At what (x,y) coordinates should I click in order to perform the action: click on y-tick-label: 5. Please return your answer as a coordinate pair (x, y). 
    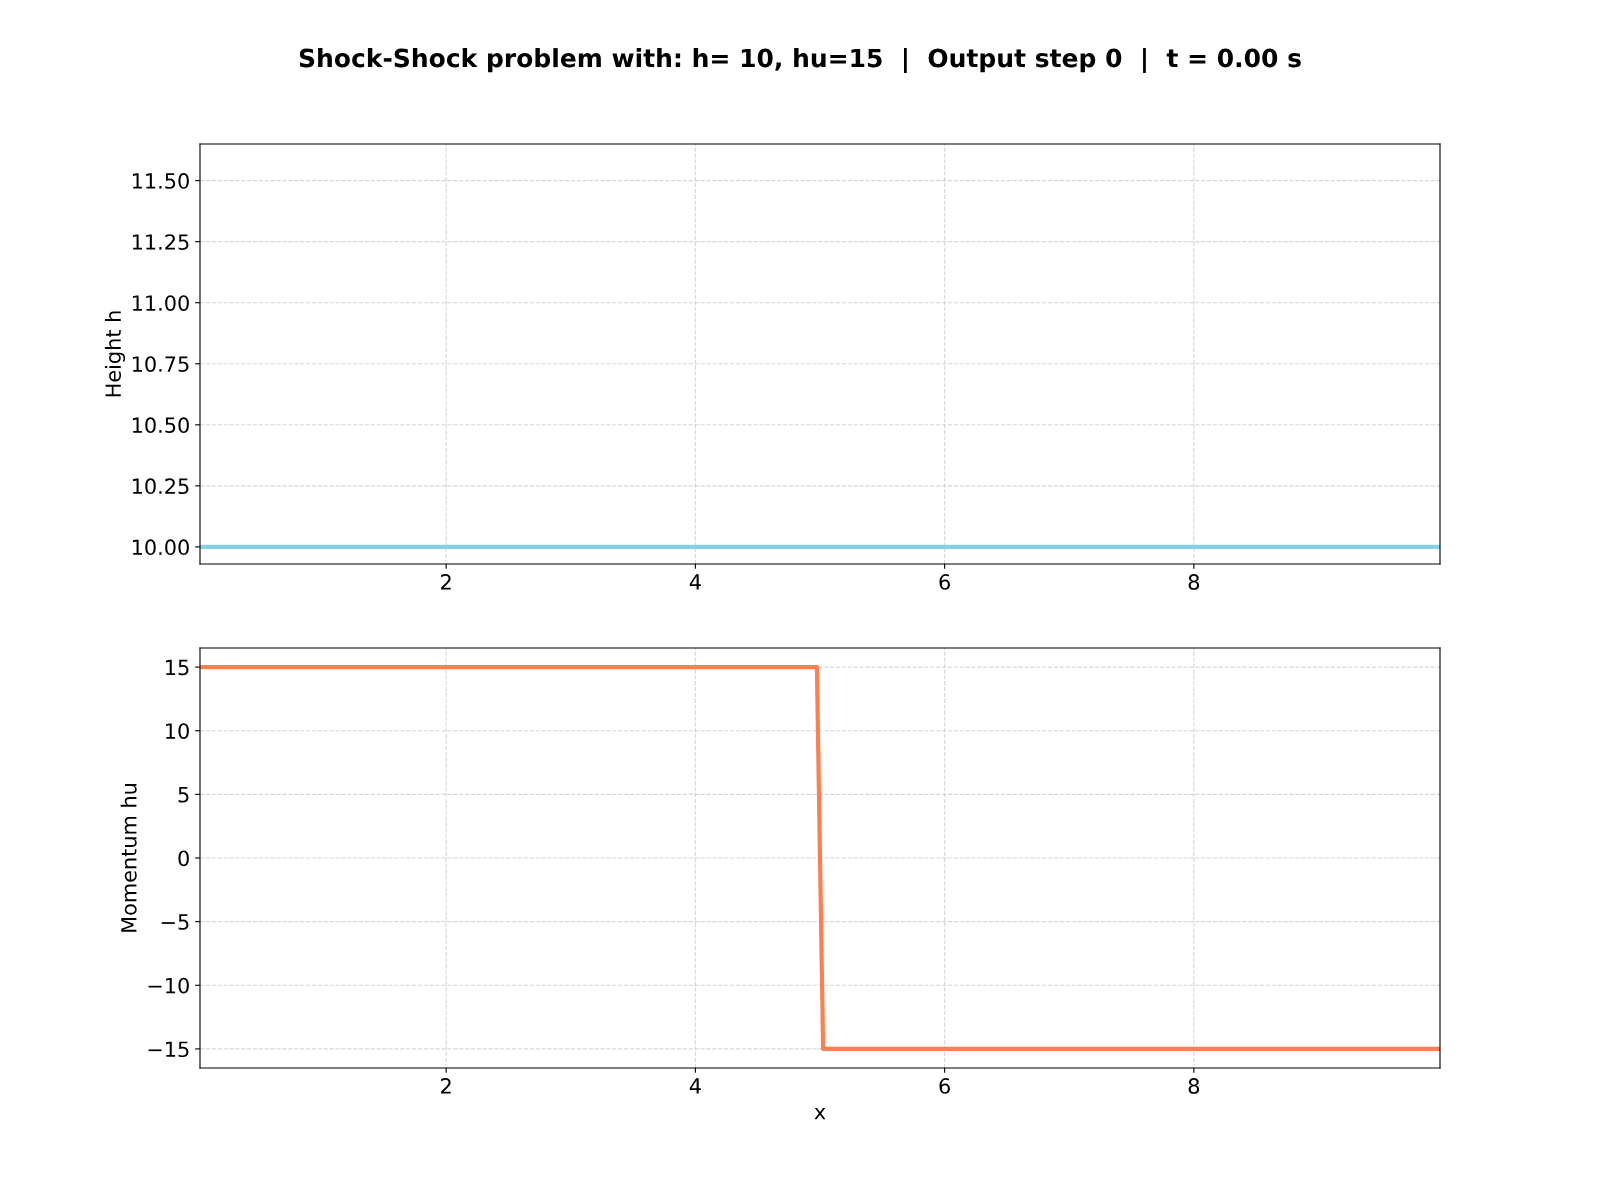
    Looking at the image, I should click on (183, 795).